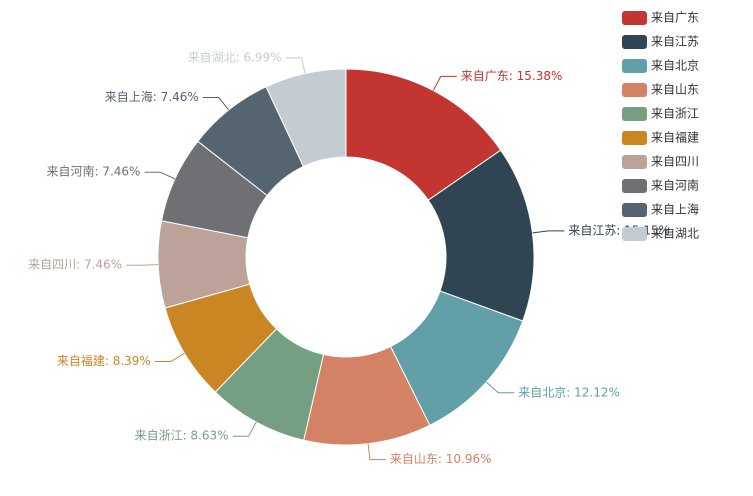 Image resolution: width=753 pixels, height=496 pixels. Describe the element at coordinates (675, 162) in the screenshot. I see `legend-label: 来自四川` at that location.